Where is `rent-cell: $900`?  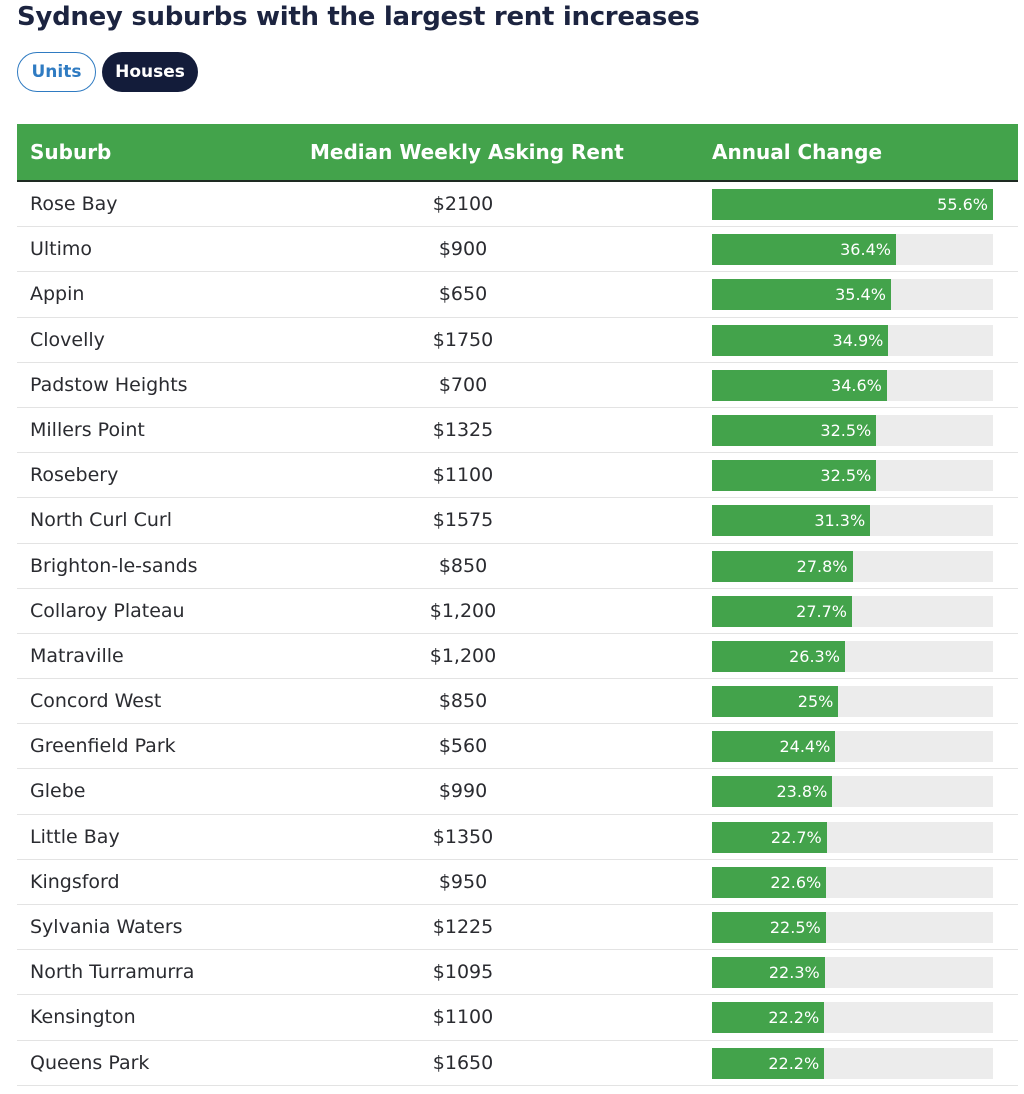 rent-cell: $900 is located at coordinates (463, 249).